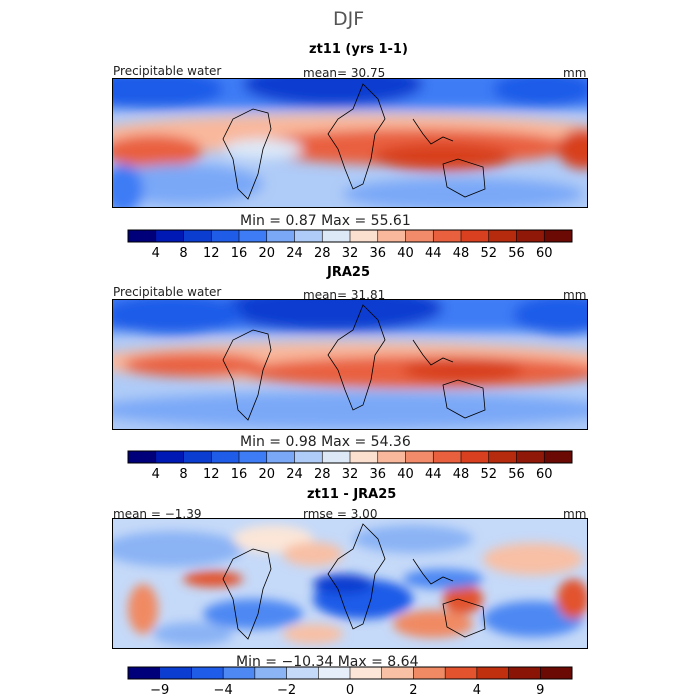  I want to click on panel-2-coastlines, so click(354, 362).